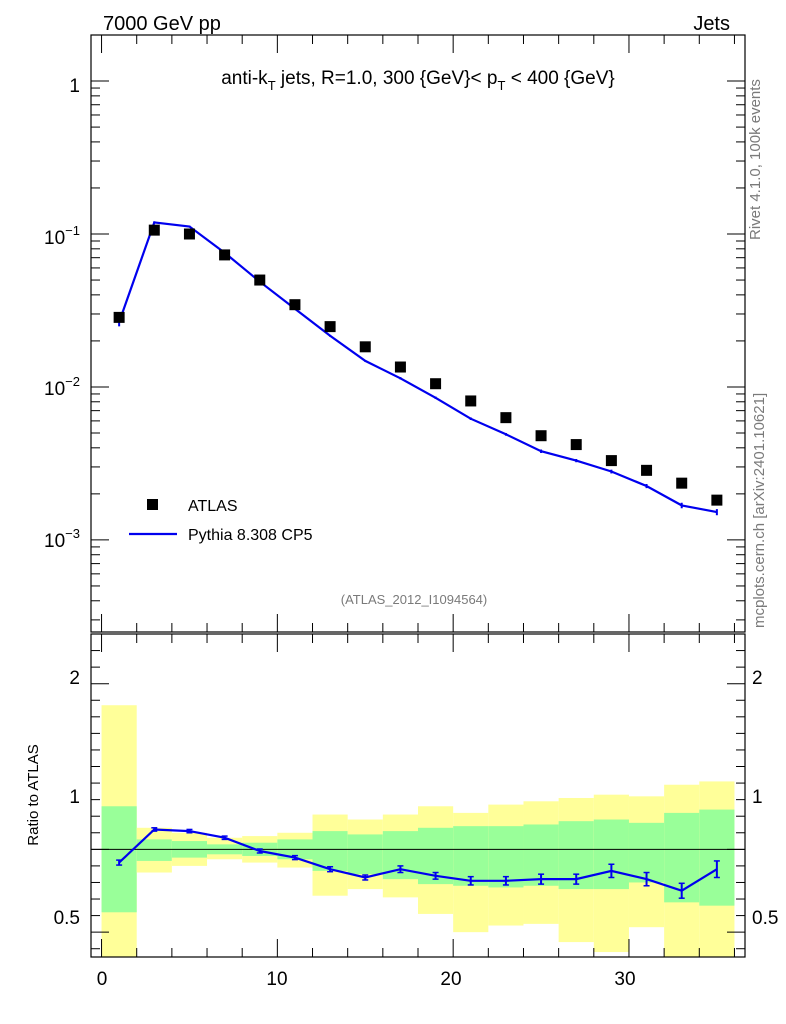  Describe the element at coordinates (711, 24) in the screenshot. I see `header-right: Jets` at that location.